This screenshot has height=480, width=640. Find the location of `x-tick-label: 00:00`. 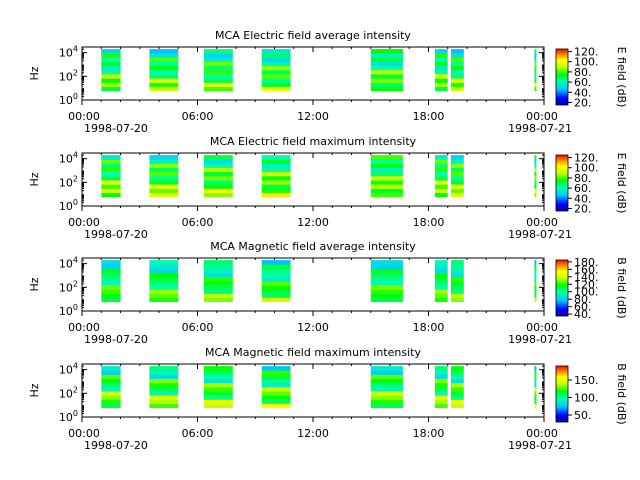

x-tick-label: 00:00 is located at coordinates (542, 116).